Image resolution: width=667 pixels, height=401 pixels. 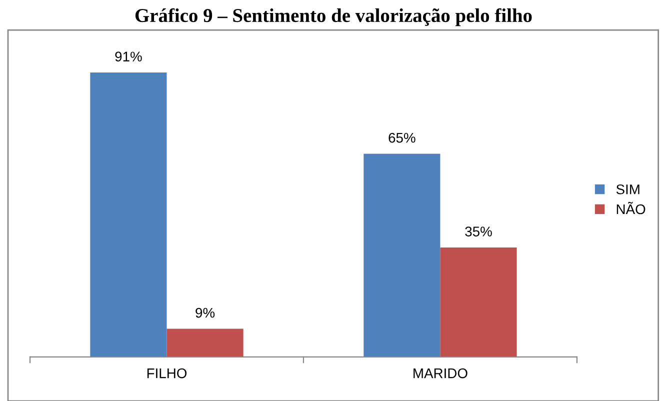 I want to click on data-label: 9%, so click(x=205, y=313).